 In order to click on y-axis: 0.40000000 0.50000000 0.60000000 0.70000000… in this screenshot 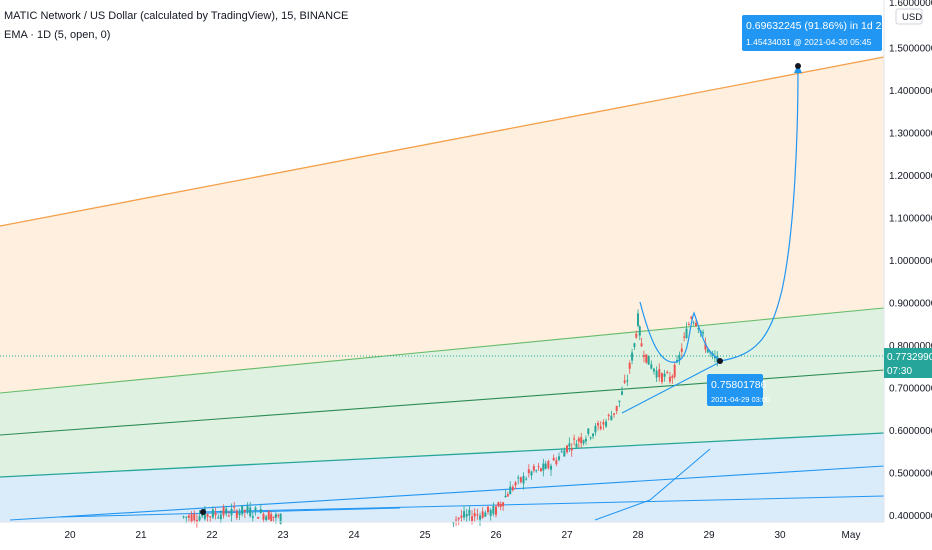, I will do `click(910, 283)`.